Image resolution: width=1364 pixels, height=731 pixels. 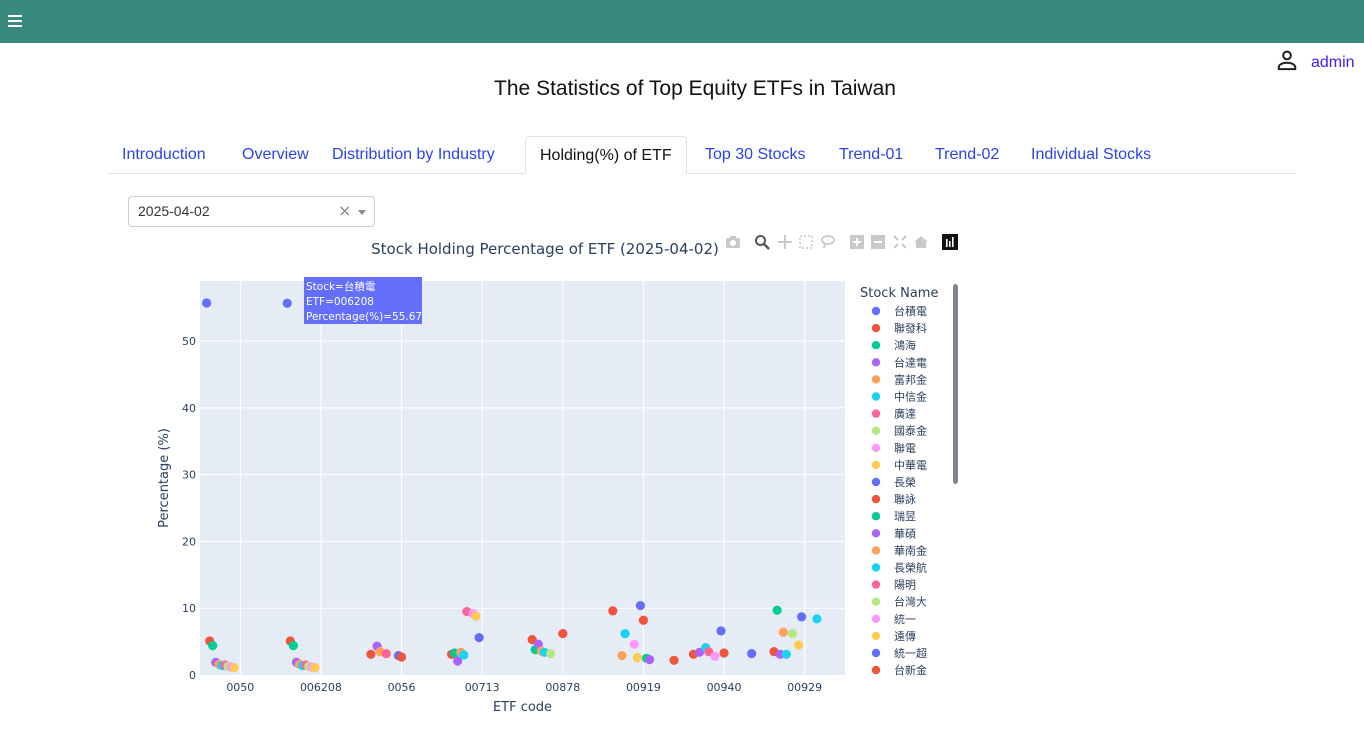 What do you see at coordinates (762, 242) in the screenshot?
I see `zoom-icon` at bounding box center [762, 242].